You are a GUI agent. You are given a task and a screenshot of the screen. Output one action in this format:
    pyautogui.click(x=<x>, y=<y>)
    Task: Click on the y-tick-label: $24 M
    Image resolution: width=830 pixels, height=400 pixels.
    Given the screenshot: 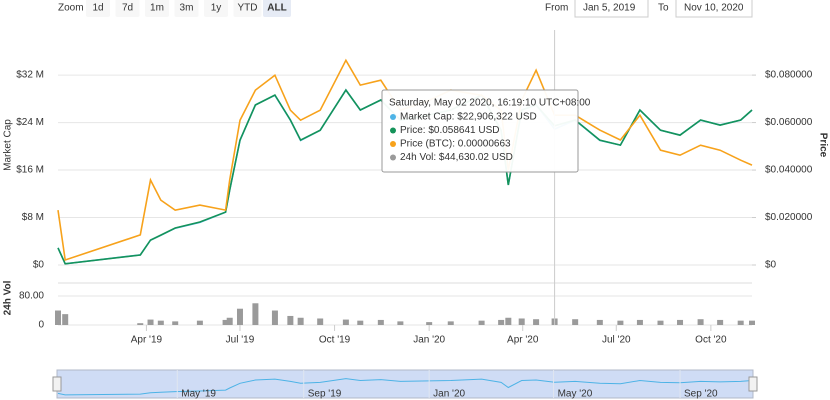 What is the action you would take?
    pyautogui.click(x=30, y=122)
    